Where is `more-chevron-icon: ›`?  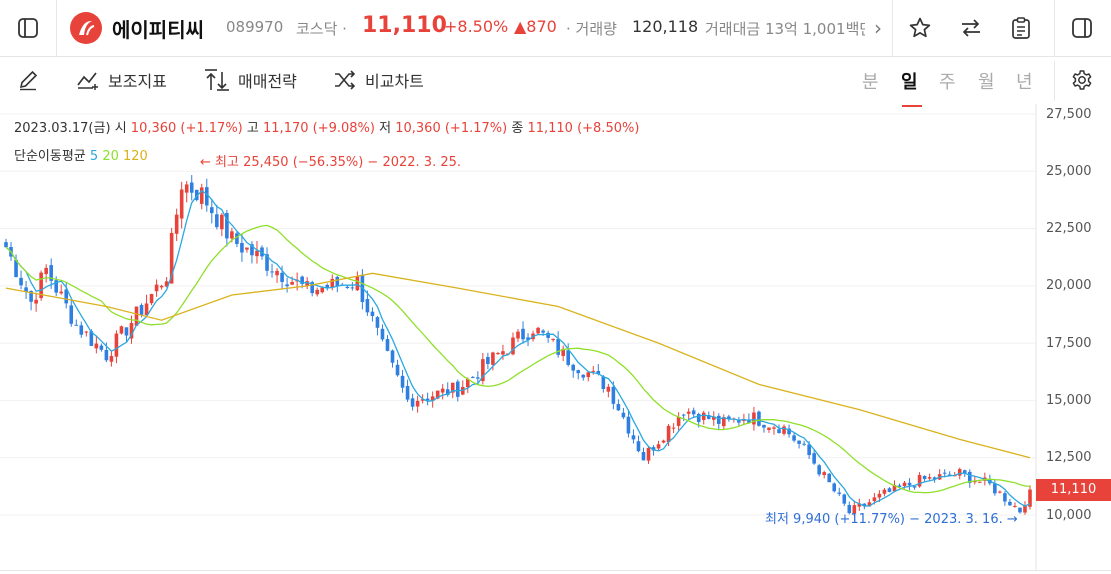 more-chevron-icon: › is located at coordinates (878, 28).